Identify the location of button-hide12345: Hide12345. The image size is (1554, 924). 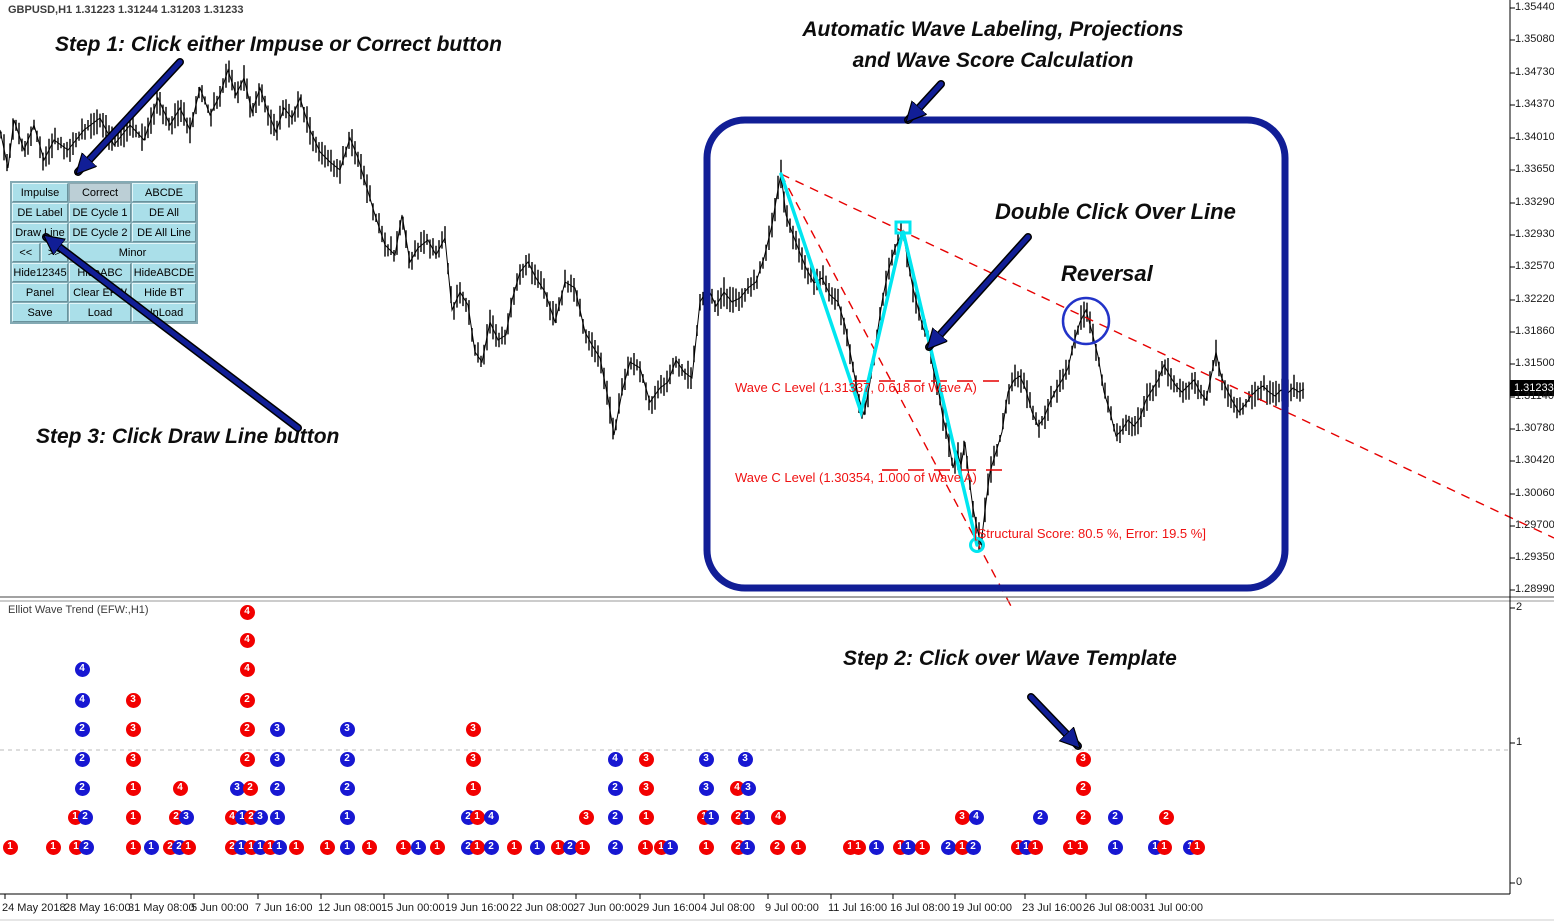
(40, 272).